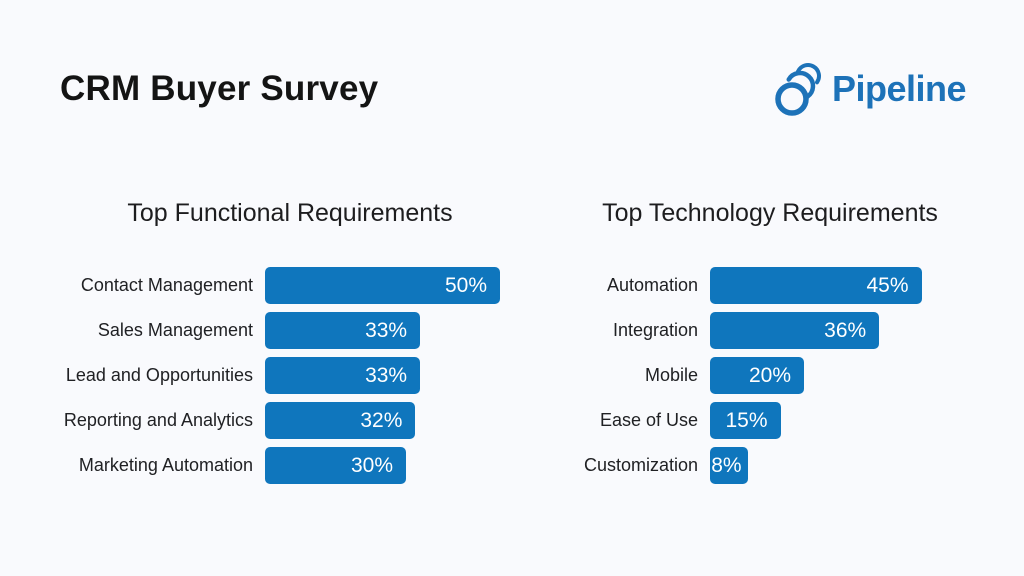 The image size is (1024, 576). What do you see at coordinates (887, 285) in the screenshot?
I see `bar-value-label: 45%` at bounding box center [887, 285].